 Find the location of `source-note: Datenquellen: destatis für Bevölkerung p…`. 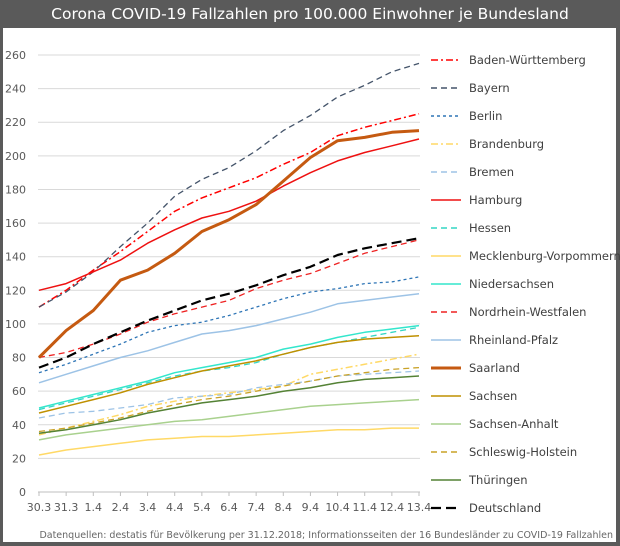

source-note: Datenquellen: destatis für Bevölkerung p… is located at coordinates (326, 535).